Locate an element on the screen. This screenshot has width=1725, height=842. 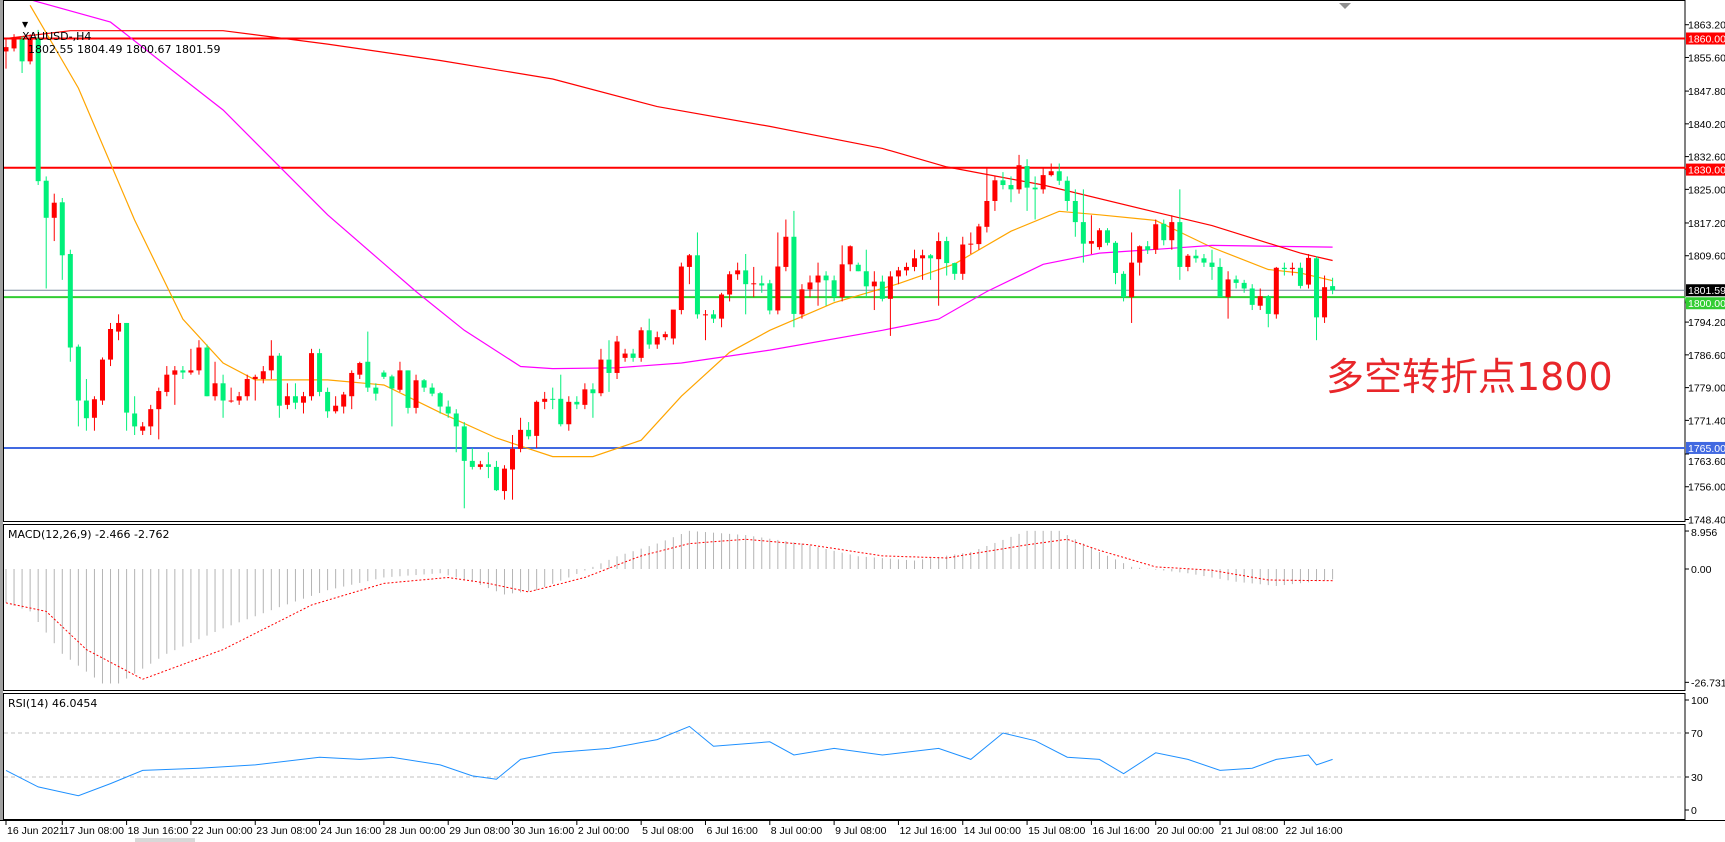
price-tick-label: 1825.00 is located at coordinates (1706, 190).